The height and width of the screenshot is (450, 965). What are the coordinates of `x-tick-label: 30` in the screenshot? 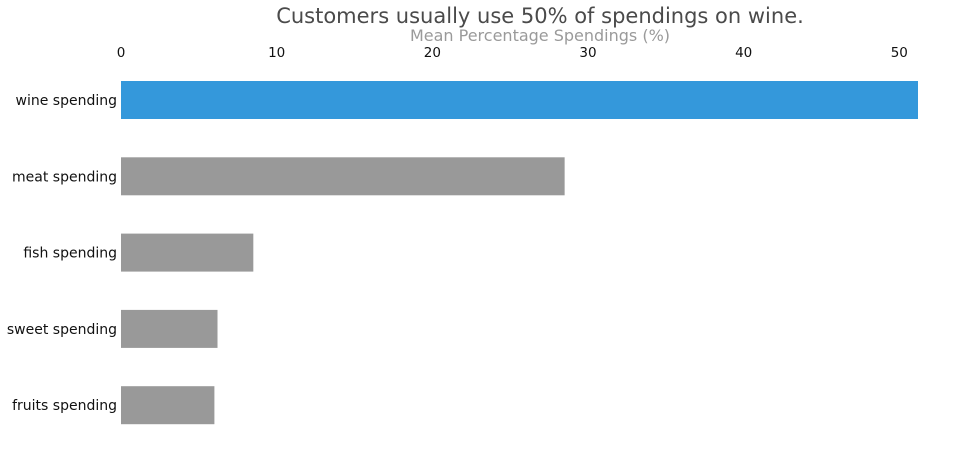 It's located at (587, 53).